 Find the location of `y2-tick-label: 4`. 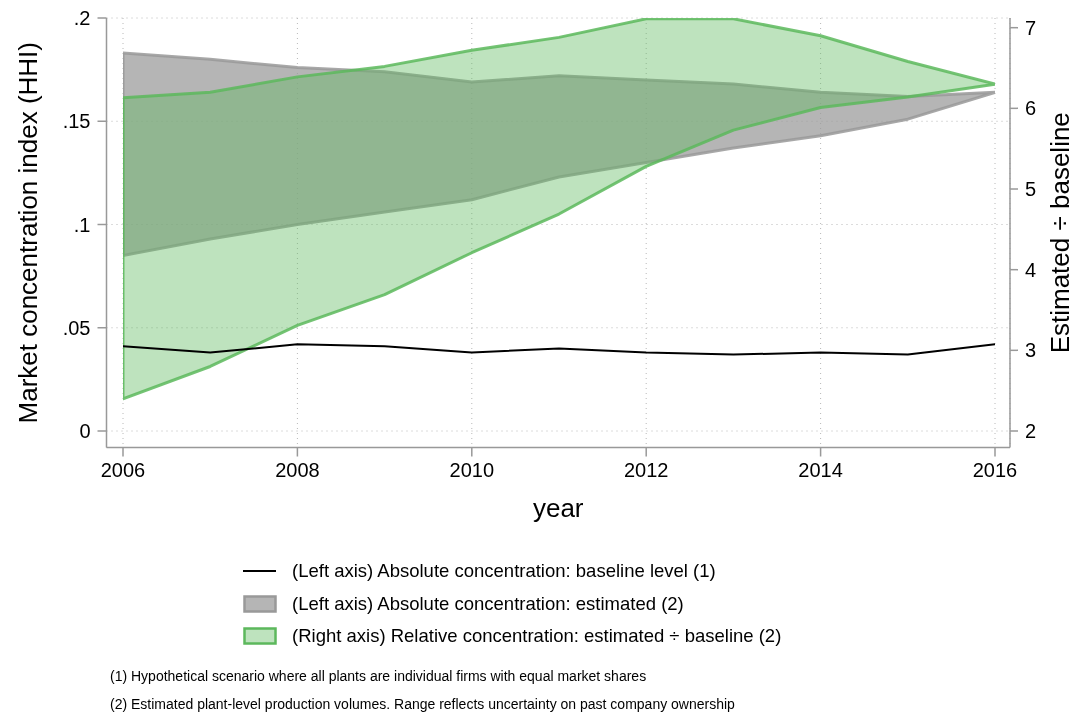

y2-tick-label: 4 is located at coordinates (1031, 269).